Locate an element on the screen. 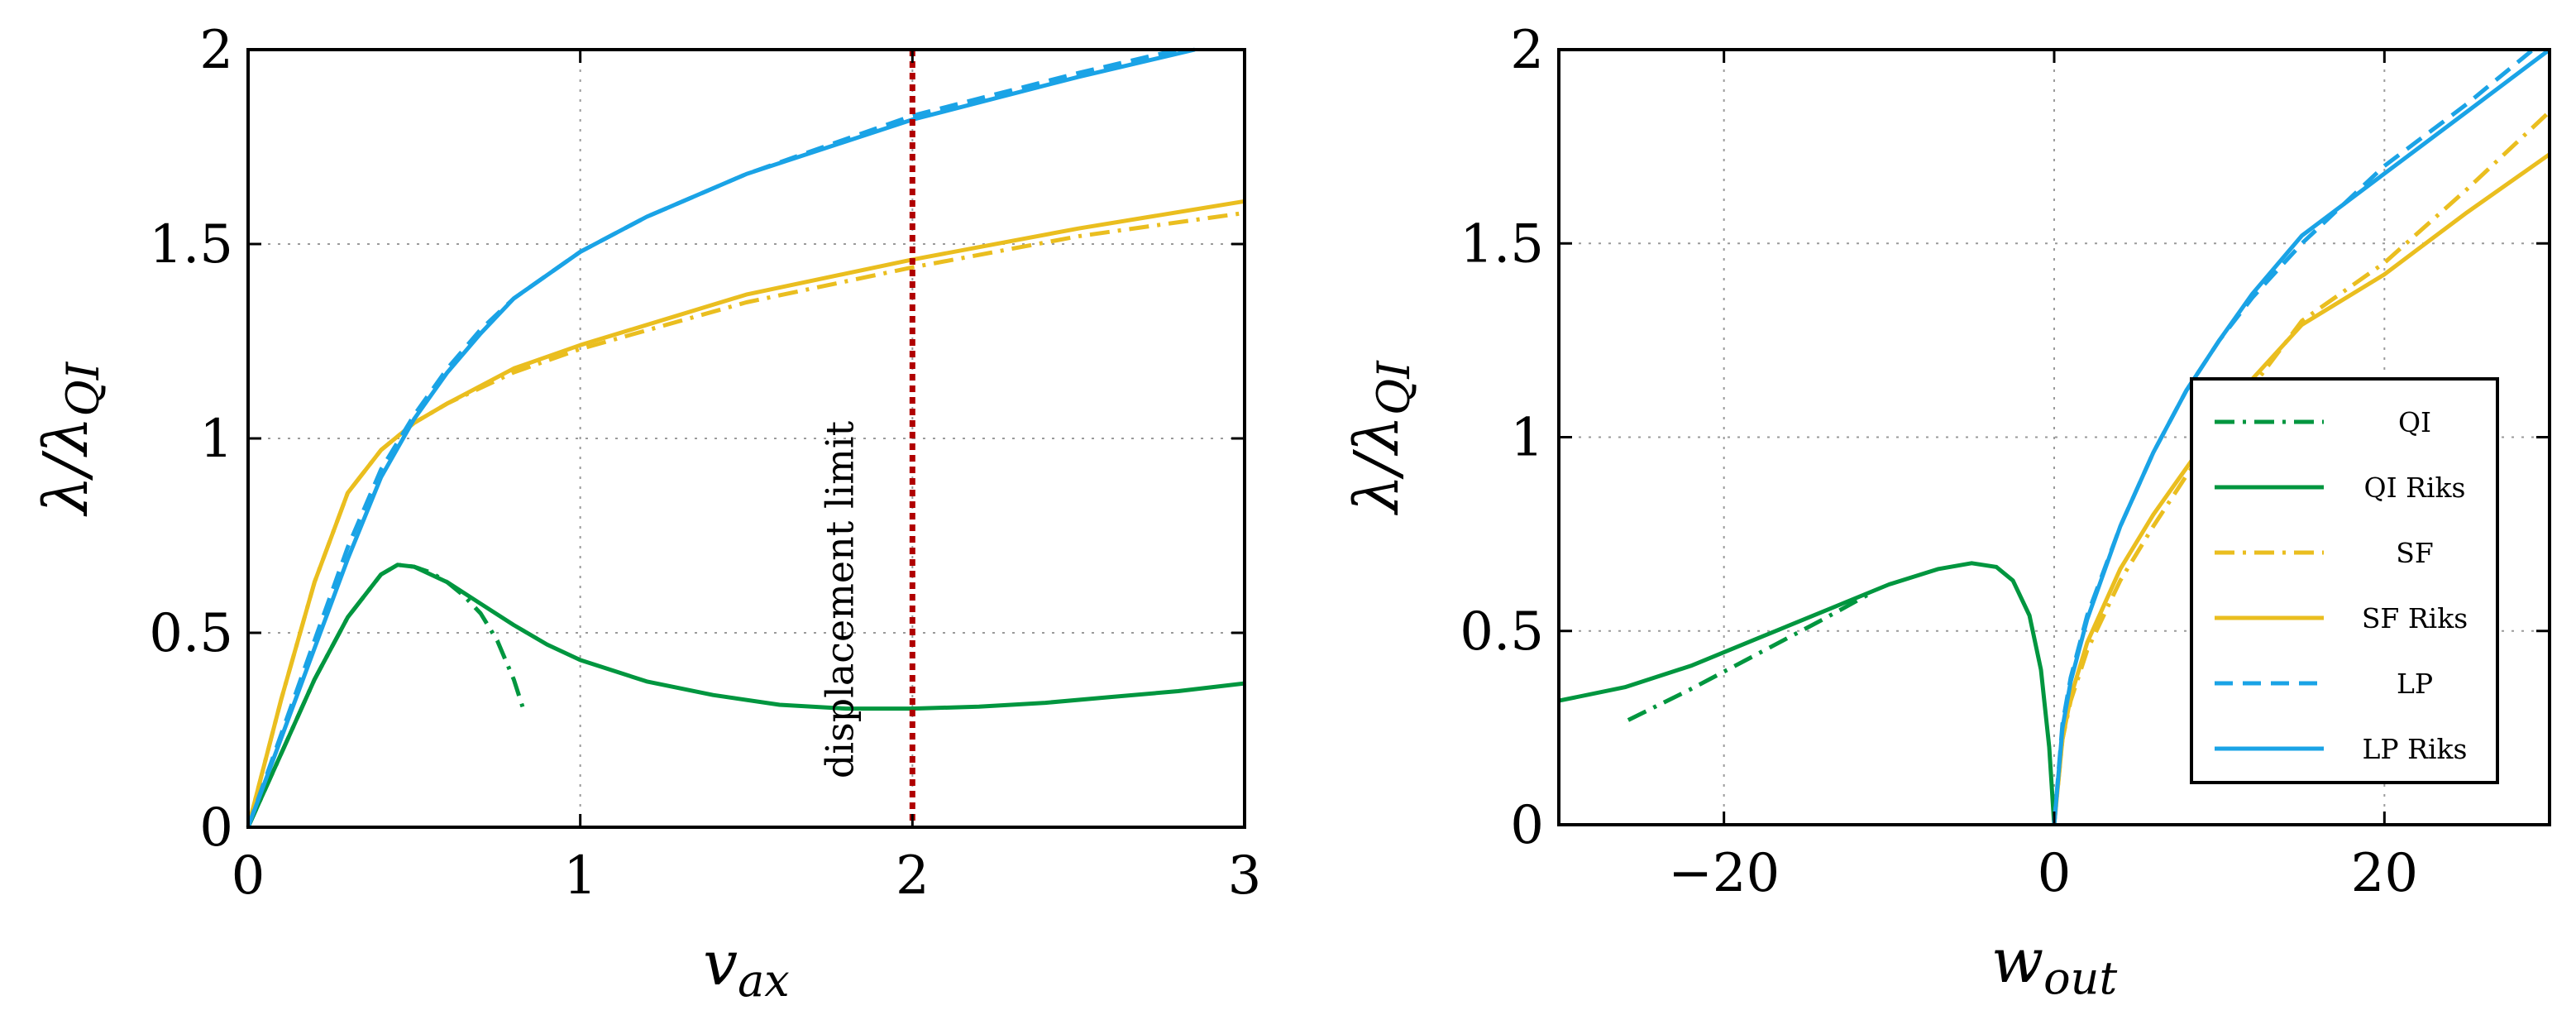 The image size is (2576, 1015). left-x-tick-label: 0 is located at coordinates (248, 876).